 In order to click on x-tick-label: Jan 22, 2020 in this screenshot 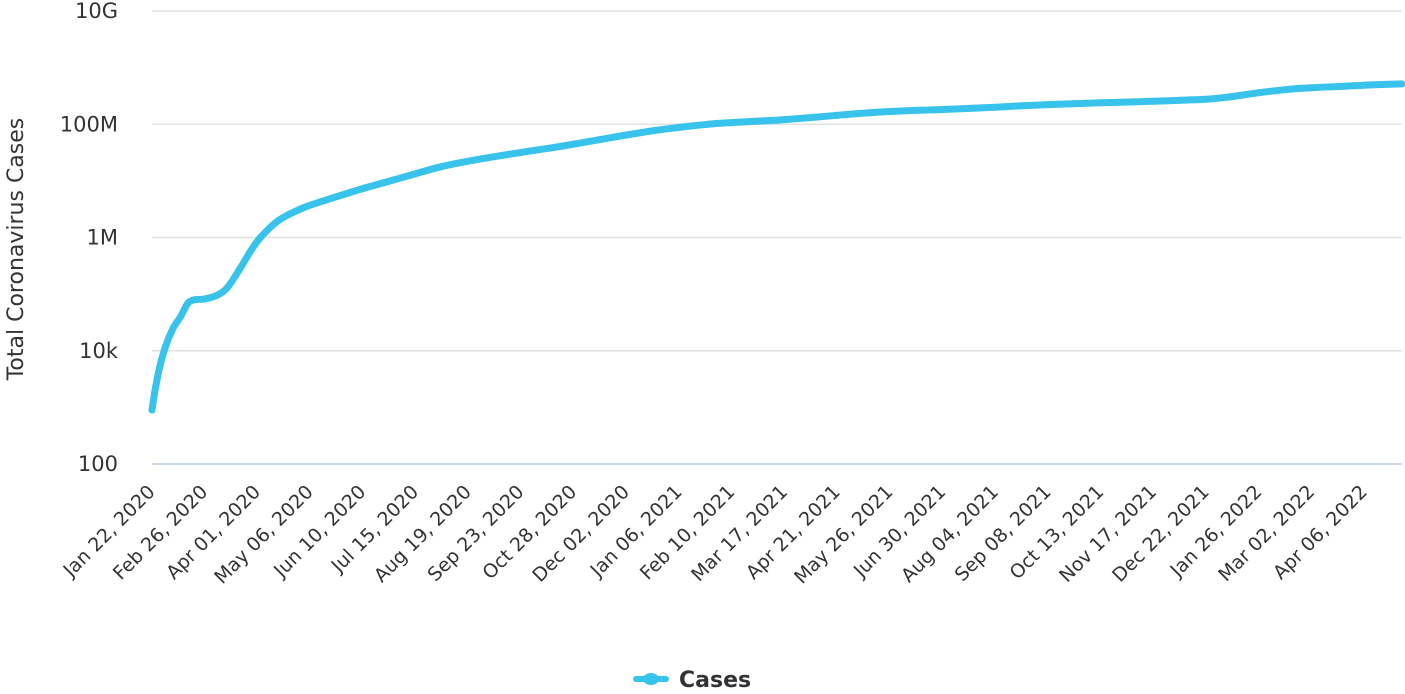, I will do `click(108, 531)`.